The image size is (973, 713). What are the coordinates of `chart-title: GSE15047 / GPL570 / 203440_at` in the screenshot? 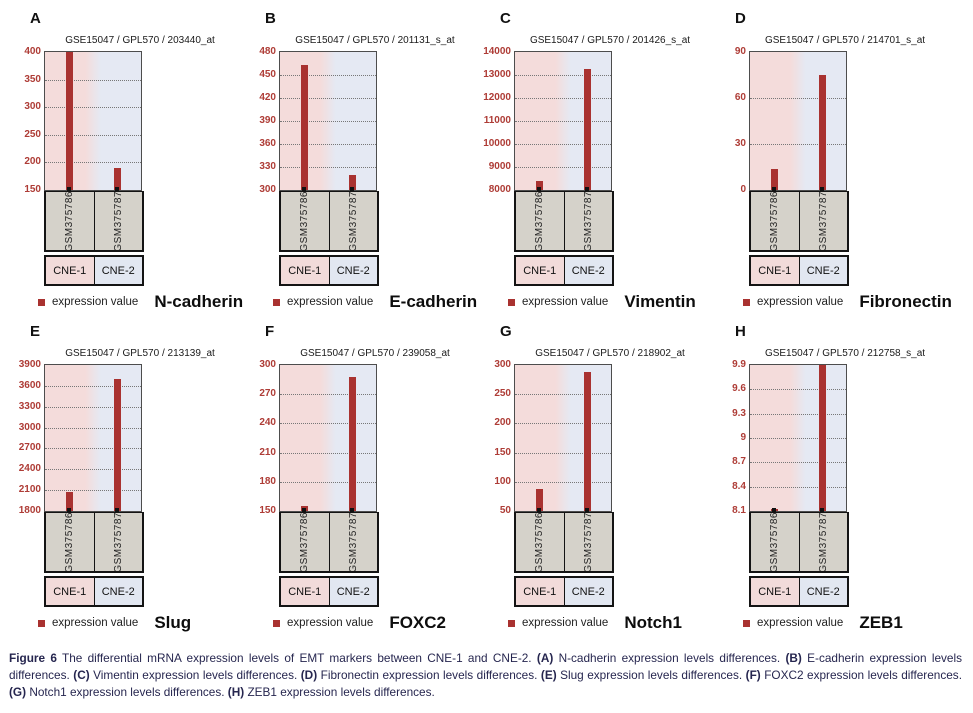 It's located at (140, 40).